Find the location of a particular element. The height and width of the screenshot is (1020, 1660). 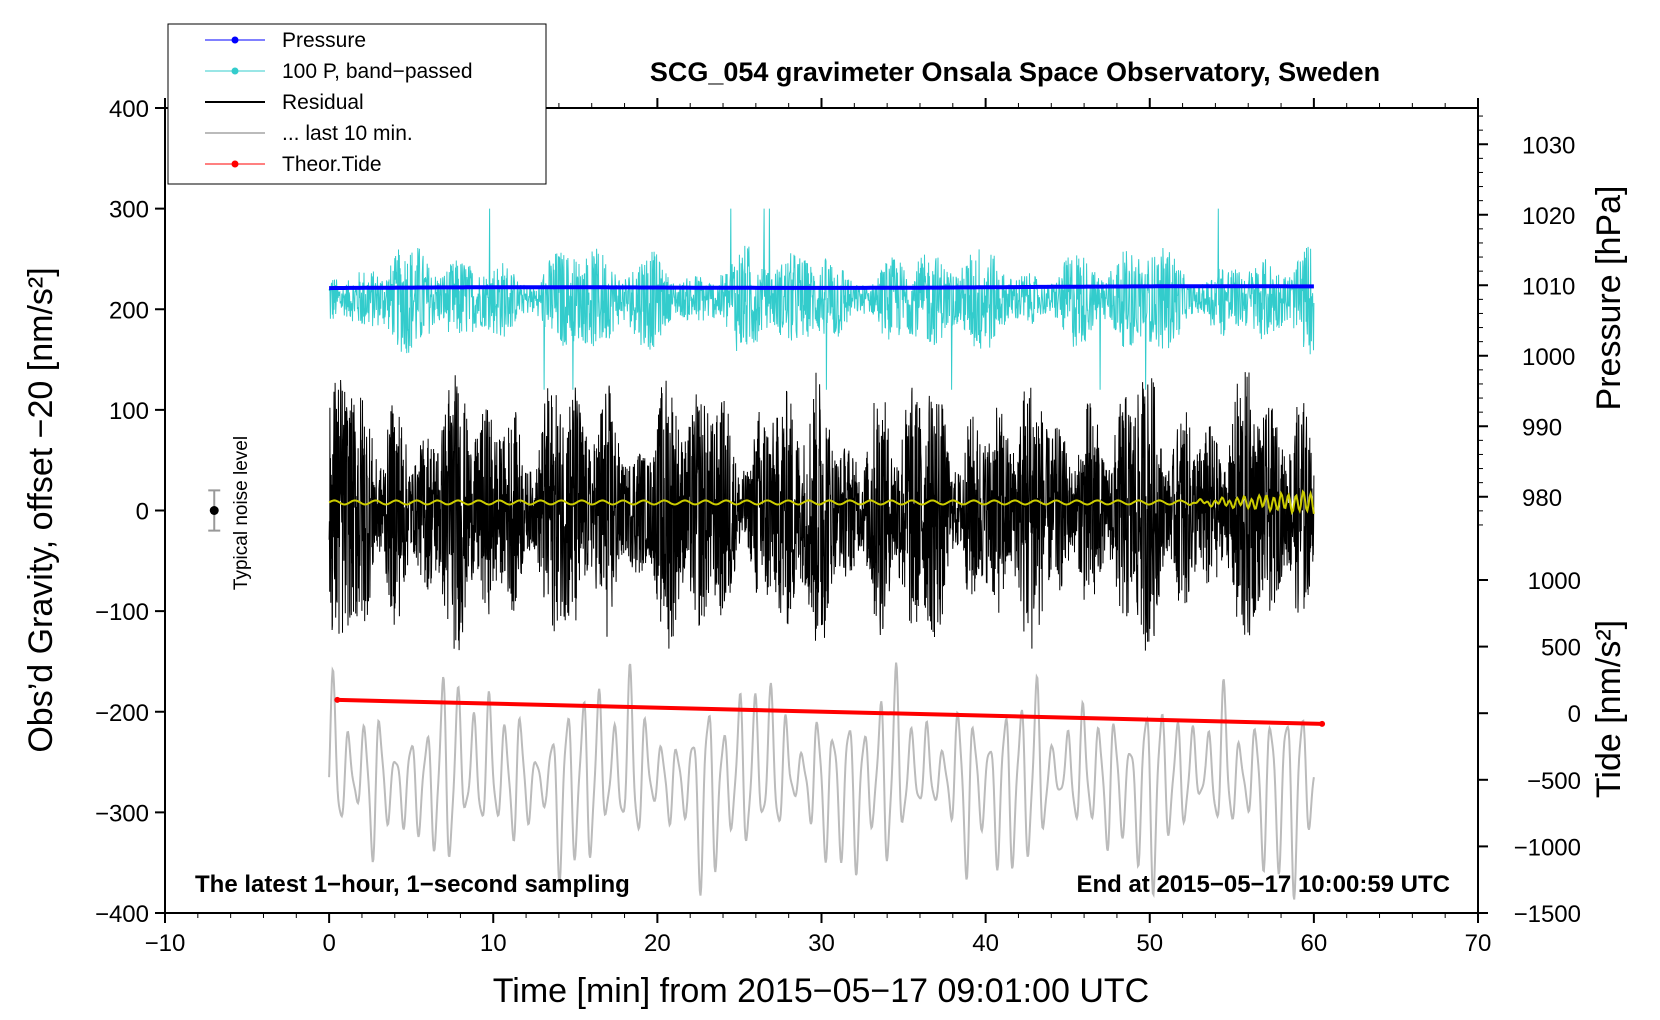

annotation-right: End at 2015−05−17 10:00:59 UTC is located at coordinates (1263, 884).